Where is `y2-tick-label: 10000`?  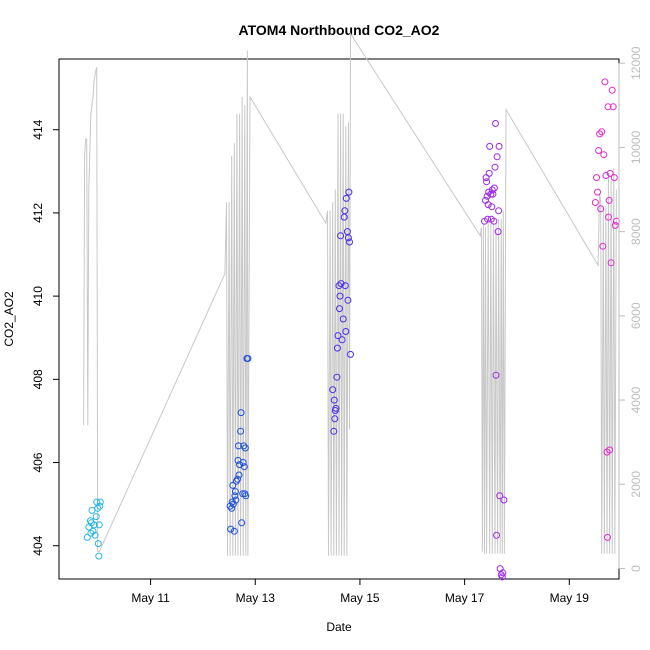 y2-tick-label: 10000 is located at coordinates (636, 147).